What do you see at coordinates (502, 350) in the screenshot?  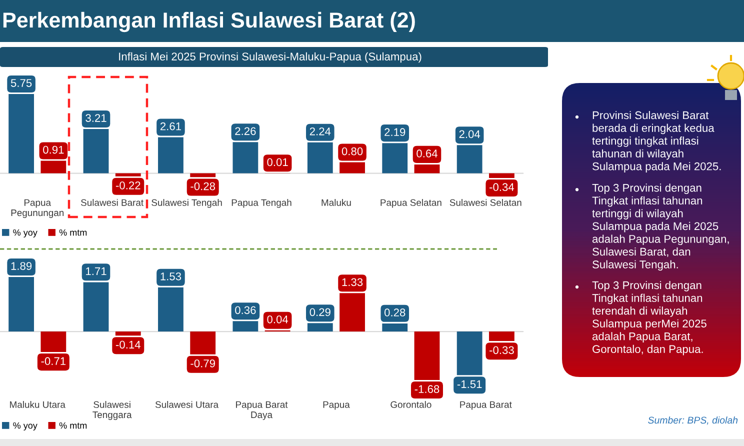 I see `data-label: -0.33` at bounding box center [502, 350].